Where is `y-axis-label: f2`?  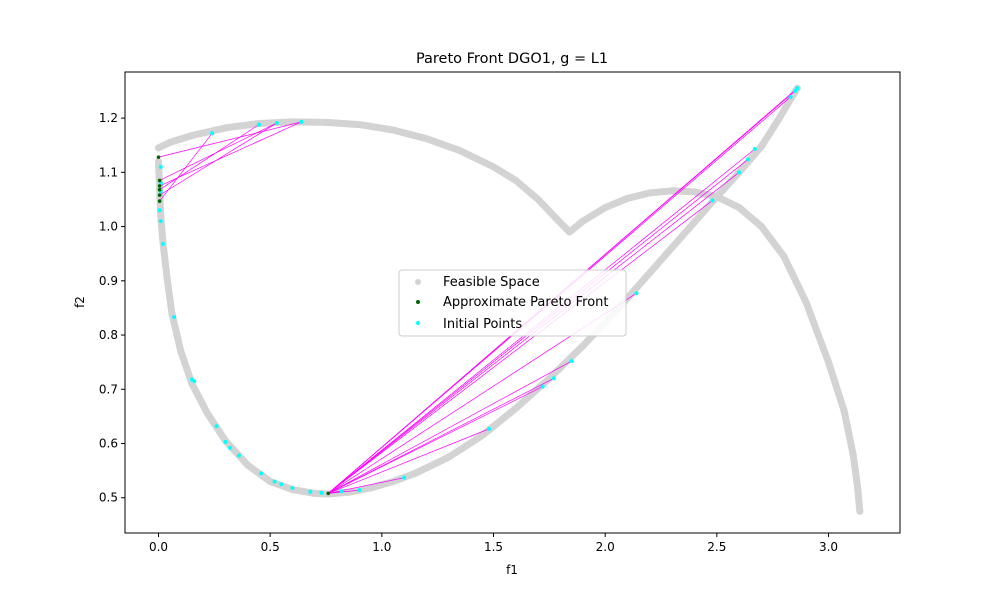 y-axis-label: f2 is located at coordinates (80, 302).